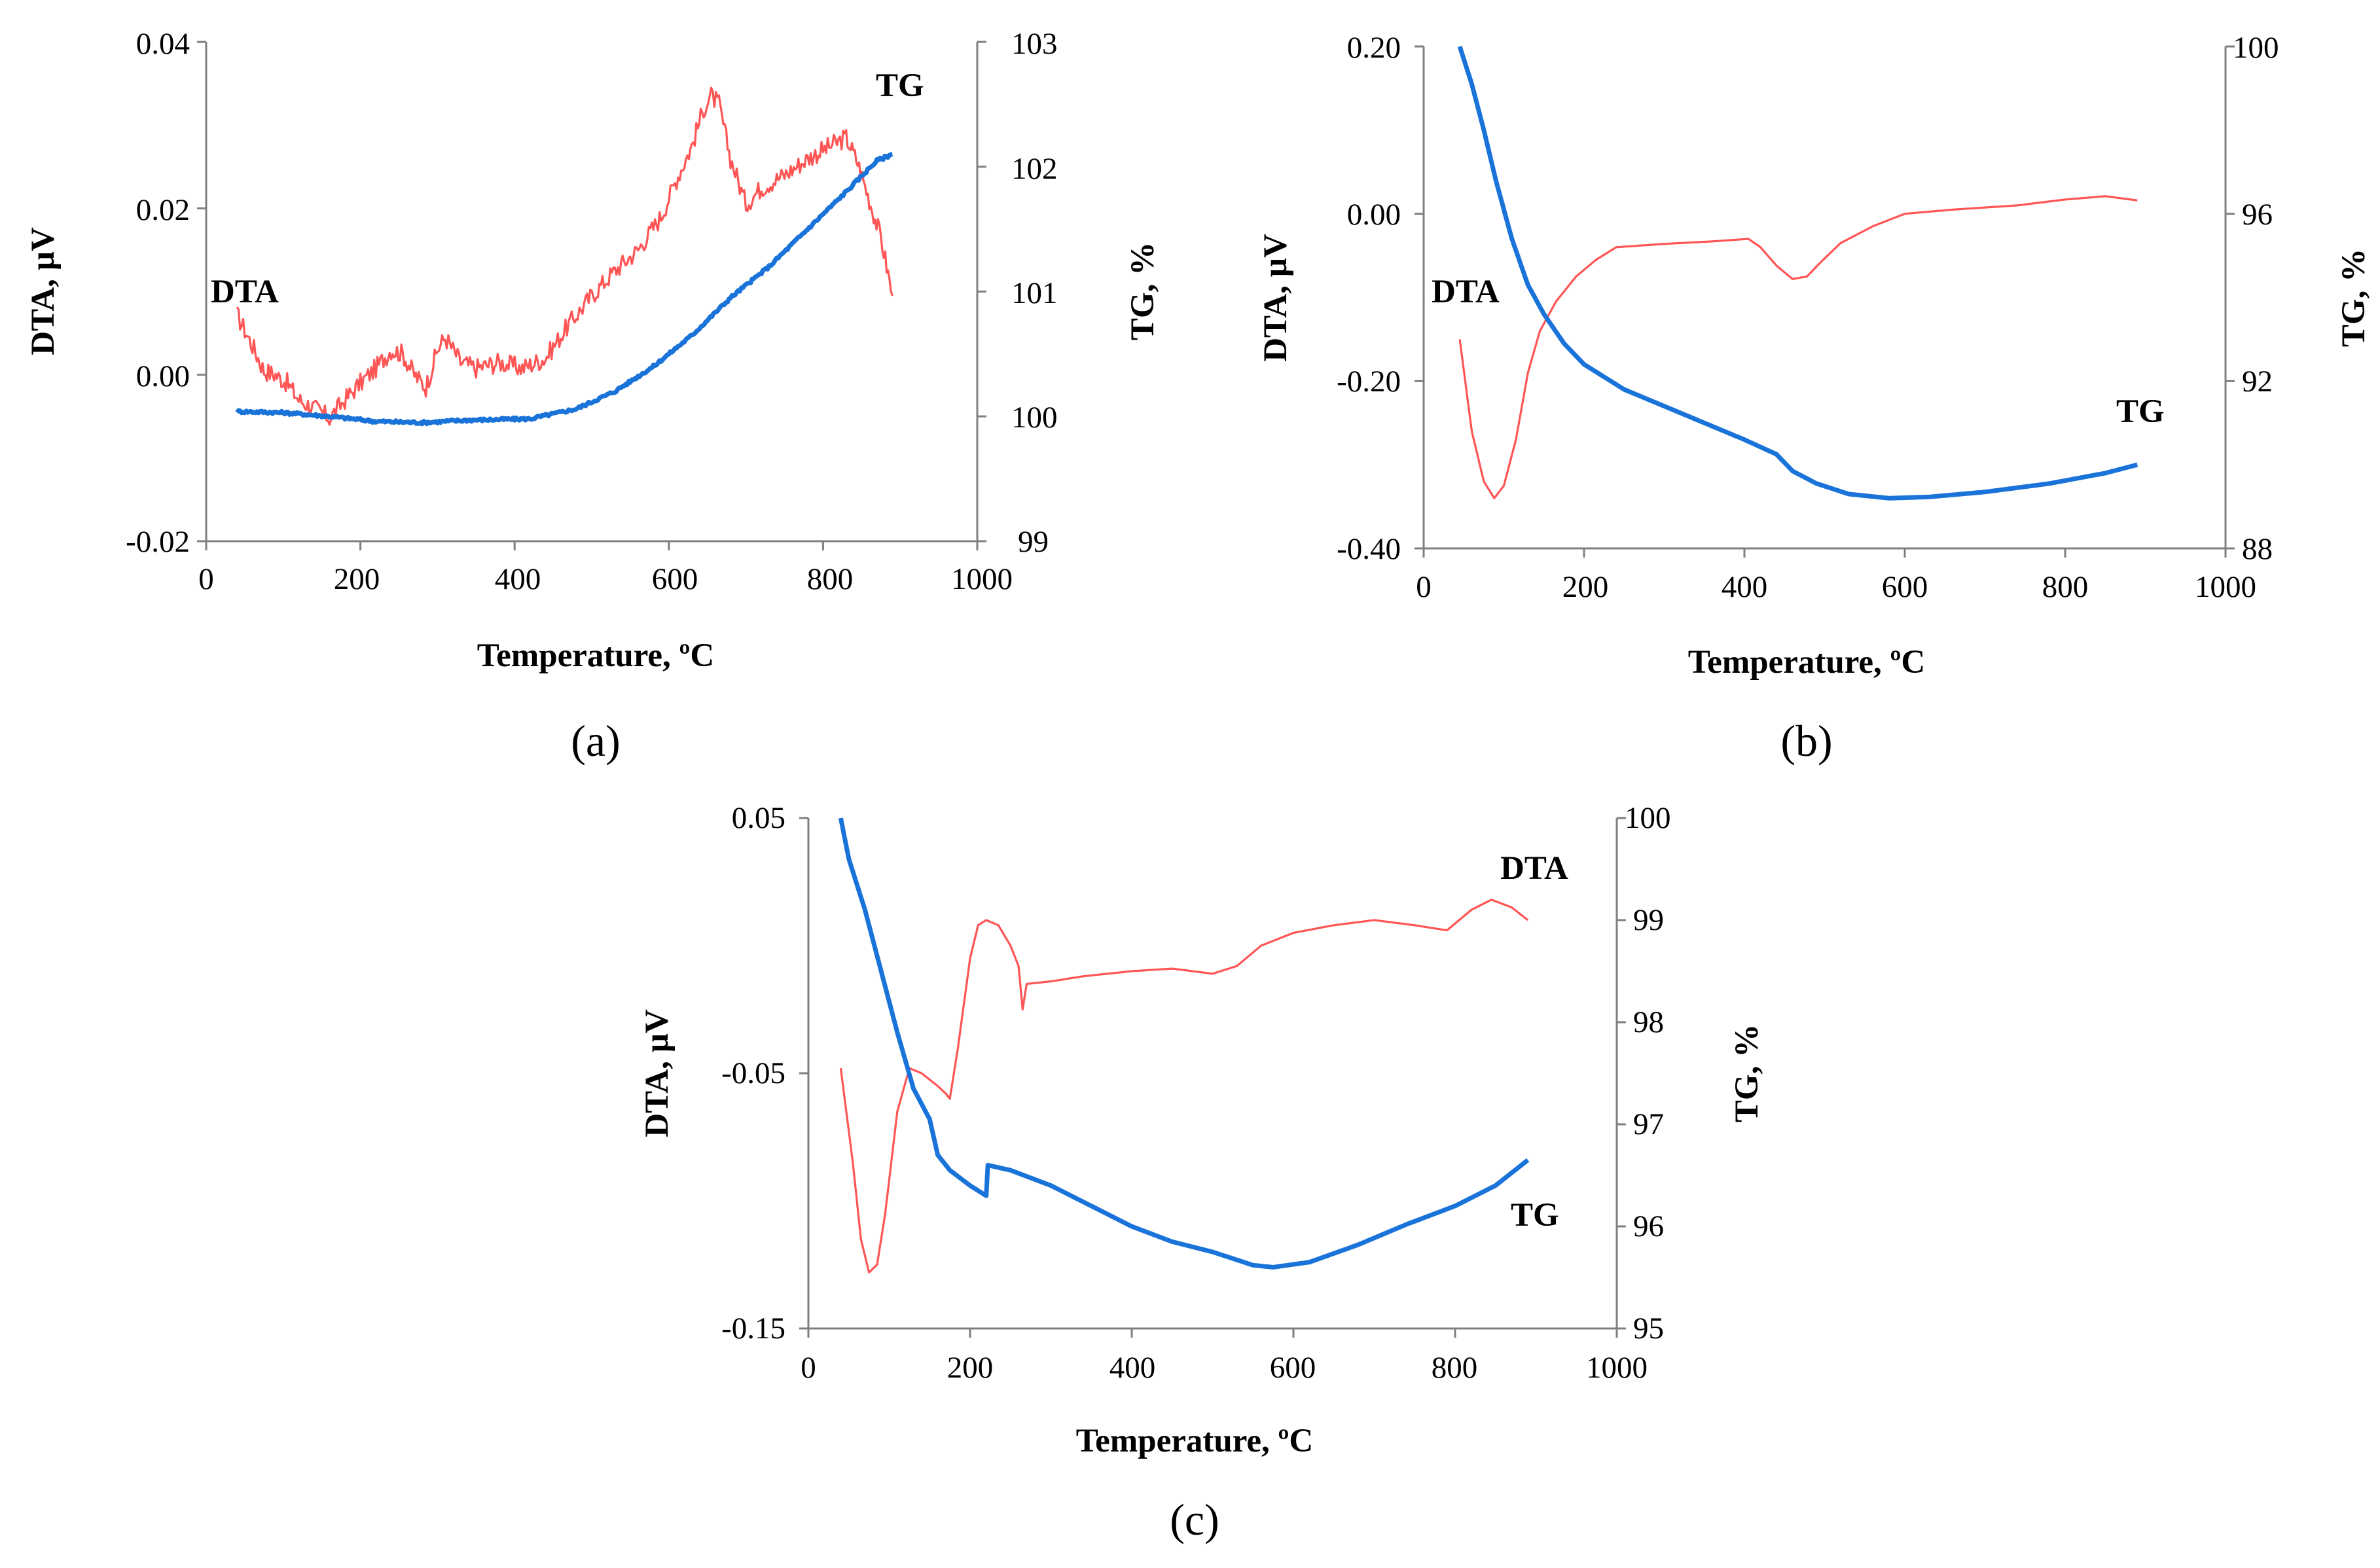 The width and height of the screenshot is (2380, 1568). I want to click on y-right-tick-b: 88, so click(2257, 549).